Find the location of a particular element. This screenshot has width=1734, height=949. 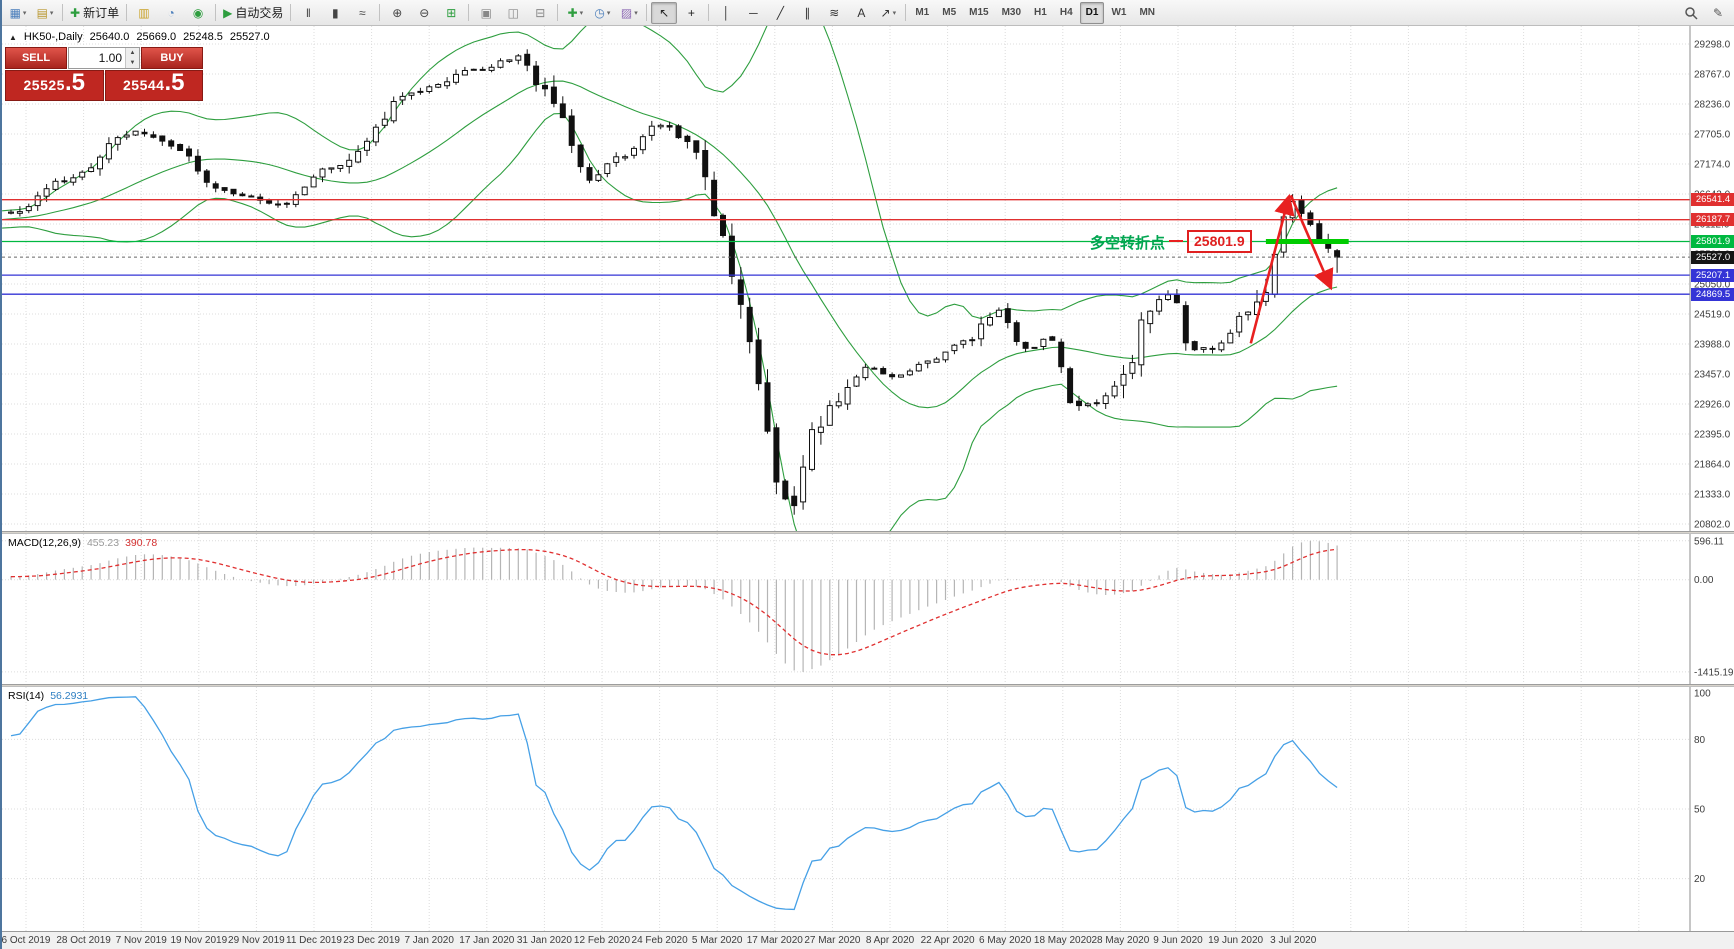

arrows-icon: ↗ ▾ is located at coordinates (888, 13).